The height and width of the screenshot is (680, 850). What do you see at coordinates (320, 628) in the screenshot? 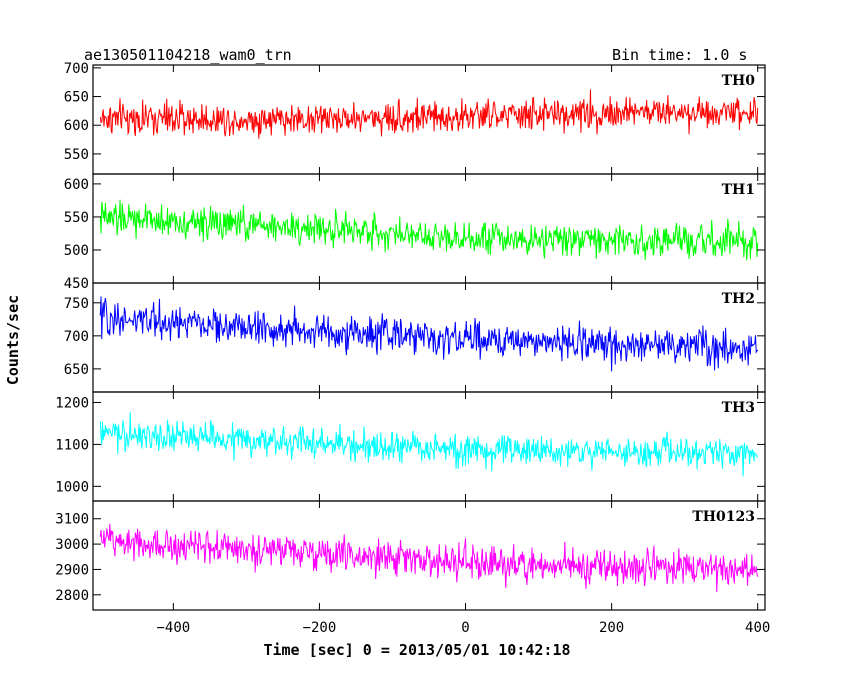
I see `x-tick-label: −200` at bounding box center [320, 628].